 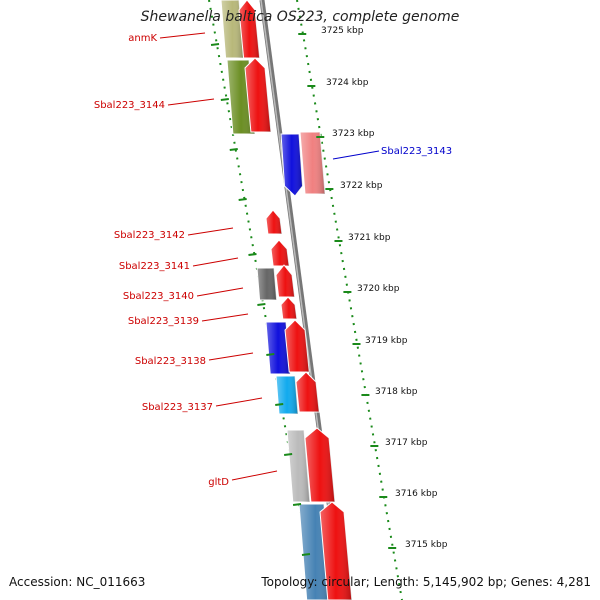 I want to click on tick-label: 3718 kbp, so click(x=396, y=392).